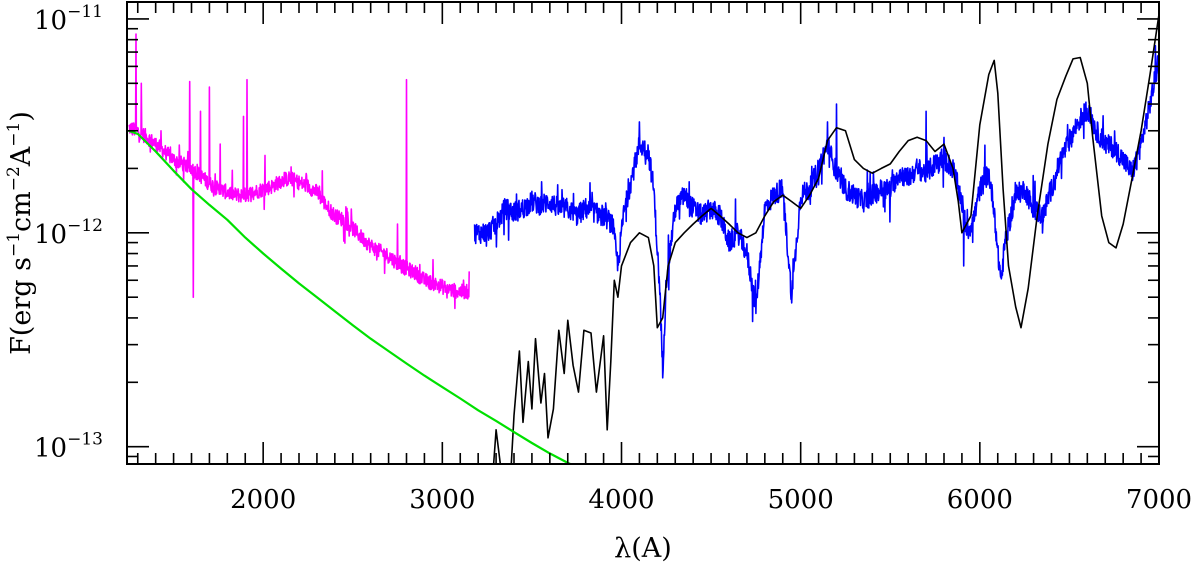 This screenshot has width=1200, height=565. What do you see at coordinates (263, 500) in the screenshot?
I see `x-tick-label: 2000` at bounding box center [263, 500].